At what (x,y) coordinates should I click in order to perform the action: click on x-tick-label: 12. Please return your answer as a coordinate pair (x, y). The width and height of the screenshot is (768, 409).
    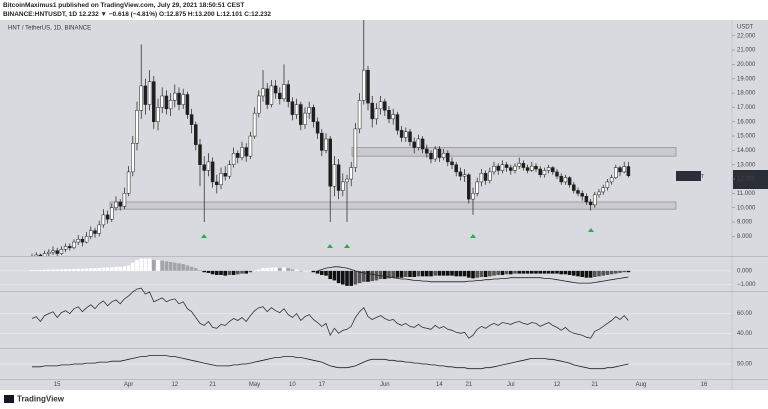
    Looking at the image, I should click on (557, 385).